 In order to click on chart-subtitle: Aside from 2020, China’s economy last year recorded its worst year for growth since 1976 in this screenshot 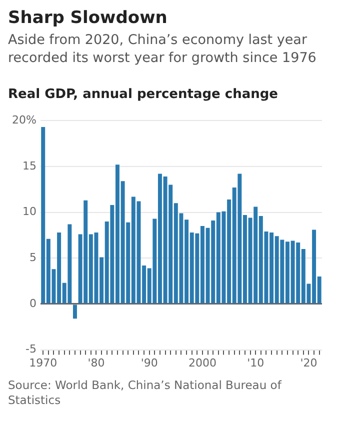, I will do `click(163, 49)`.